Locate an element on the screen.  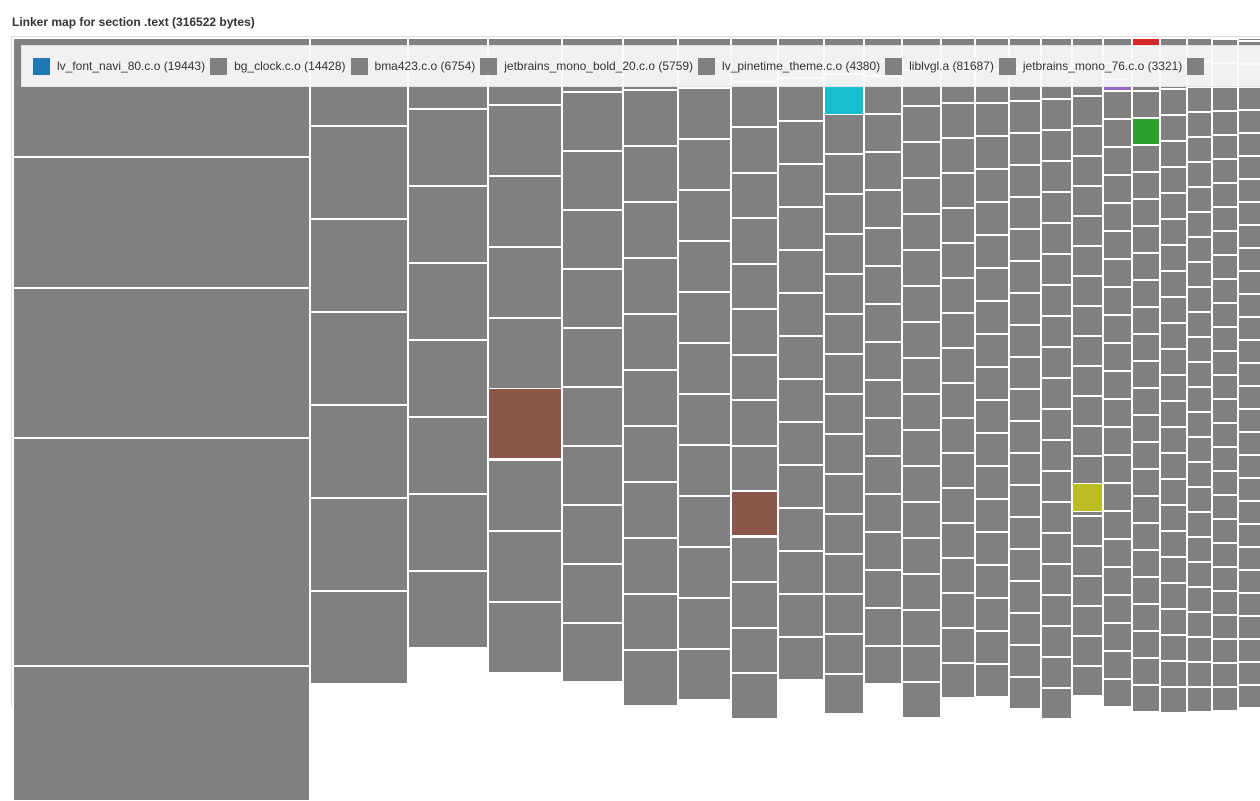
legend-item: jetbrains_mono_bold_20.c.o (5759) is located at coordinates (586, 66).